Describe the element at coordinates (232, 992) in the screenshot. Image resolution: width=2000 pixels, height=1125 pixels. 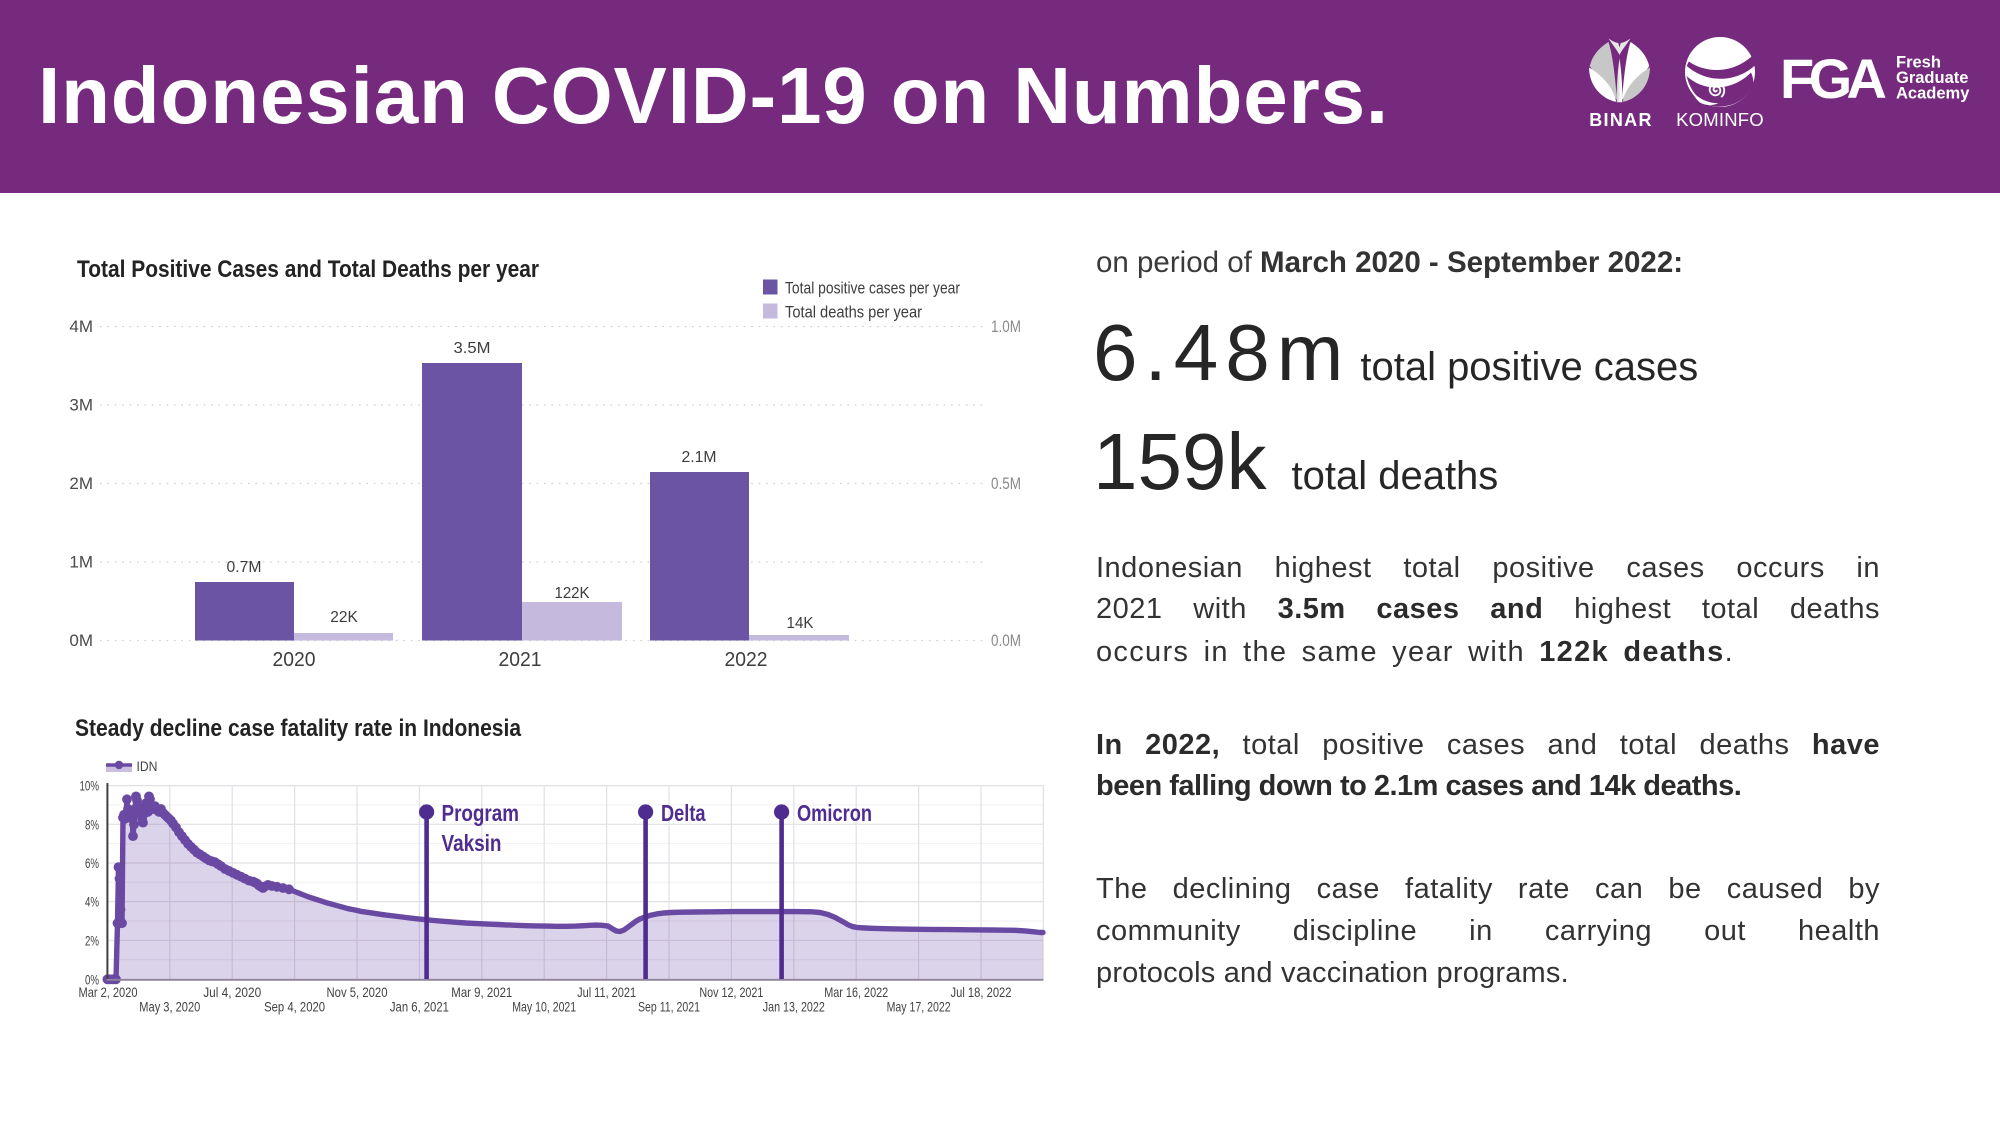
I see `svg-text: Jul 4, 2020` at that location.